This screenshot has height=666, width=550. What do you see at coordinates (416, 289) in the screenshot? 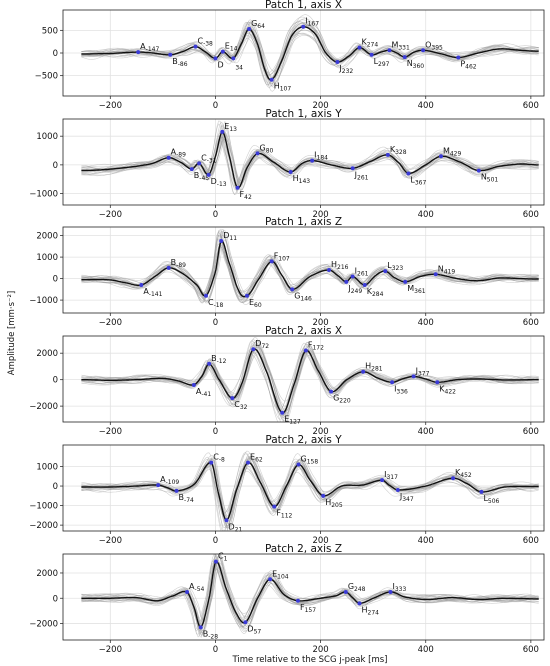
I see `fiducial-label: M361` at bounding box center [416, 289].